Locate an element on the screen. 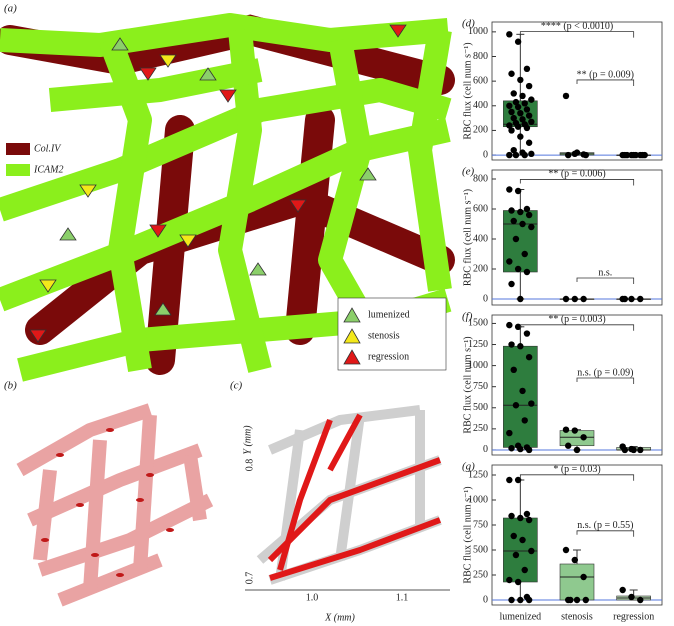  x-tick-label: lumenized is located at coordinates (521, 616).